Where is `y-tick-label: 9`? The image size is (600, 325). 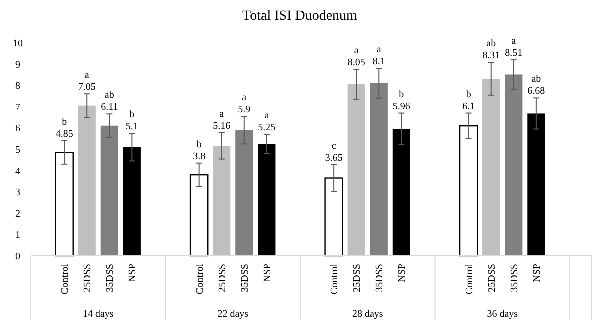
y-tick-label: 9 is located at coordinates (18, 65).